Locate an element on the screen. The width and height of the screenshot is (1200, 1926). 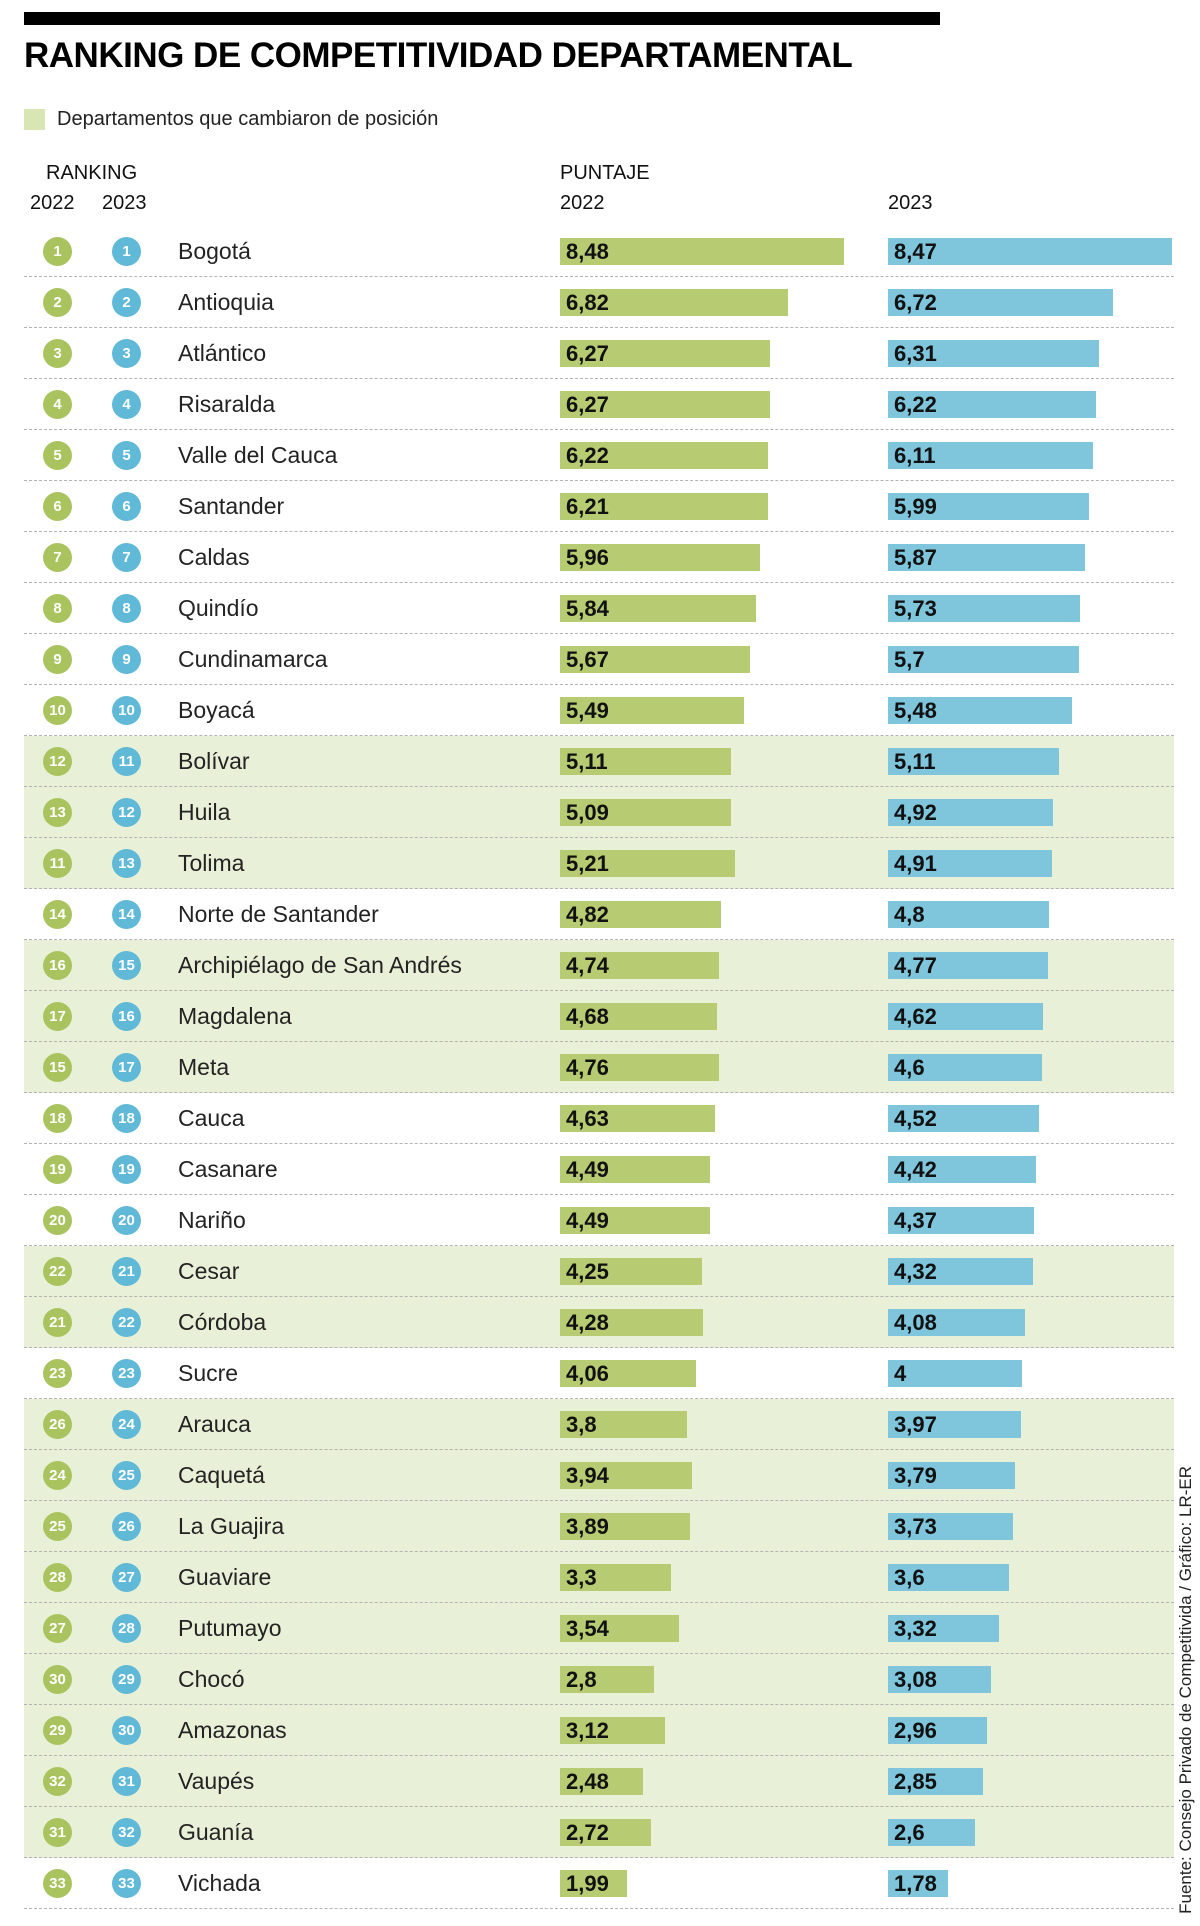
rank-2022-badge: 1 is located at coordinates (57, 251).